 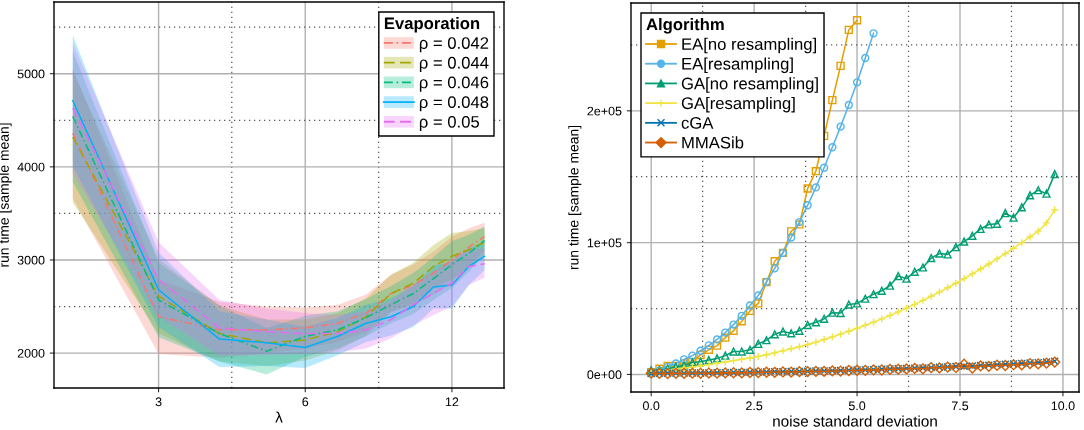 What do you see at coordinates (749, 85) in the screenshot?
I see `legend-label: GA[no resampling]` at bounding box center [749, 85].